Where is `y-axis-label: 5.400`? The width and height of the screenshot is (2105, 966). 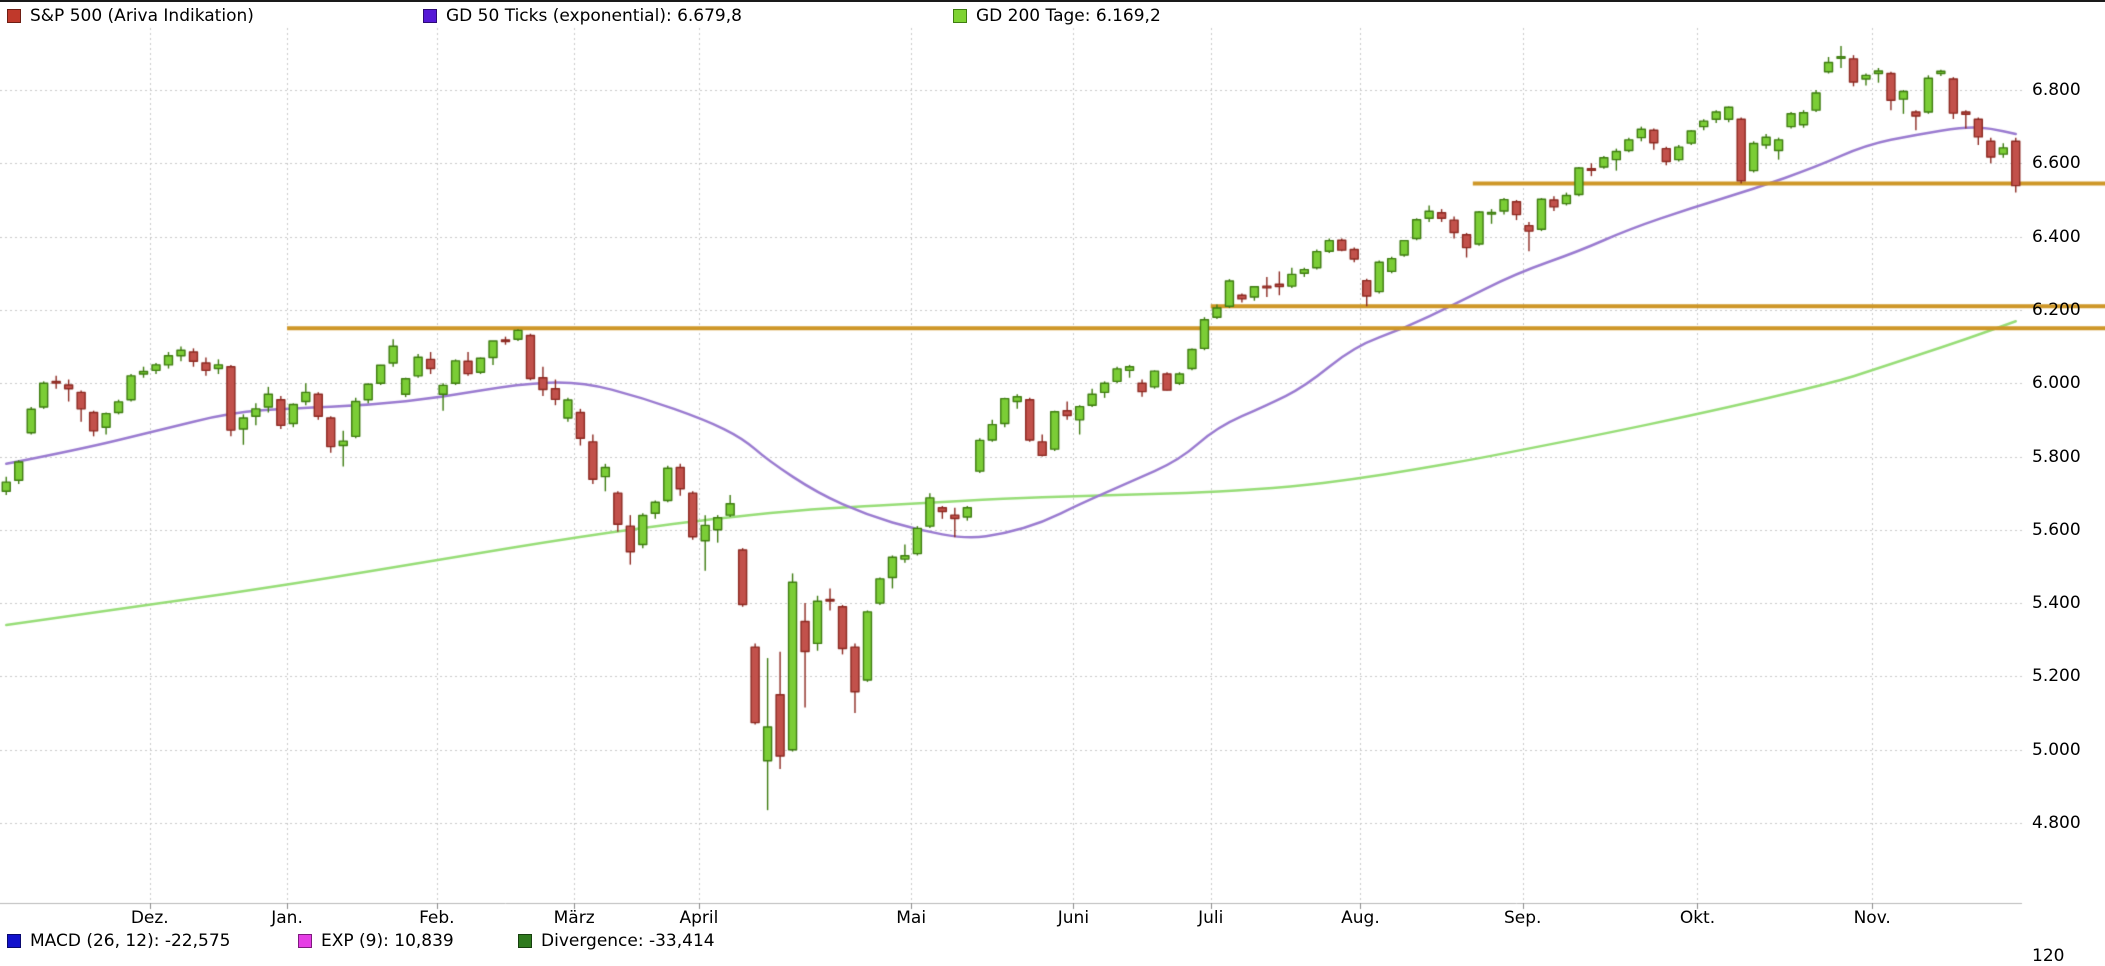 y-axis-label: 5.400 is located at coordinates (2056, 603).